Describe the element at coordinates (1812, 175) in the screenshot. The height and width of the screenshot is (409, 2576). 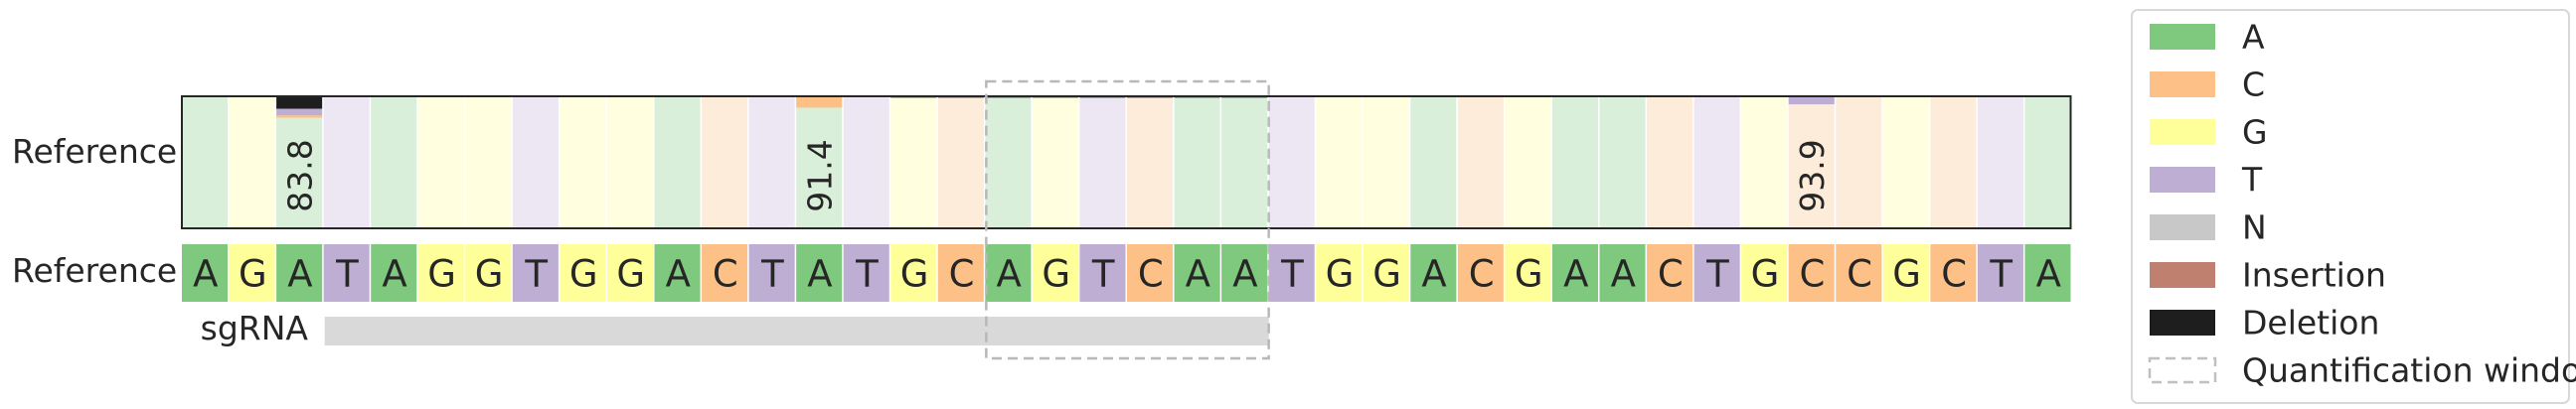
I see `percent-label: 93.9` at that location.